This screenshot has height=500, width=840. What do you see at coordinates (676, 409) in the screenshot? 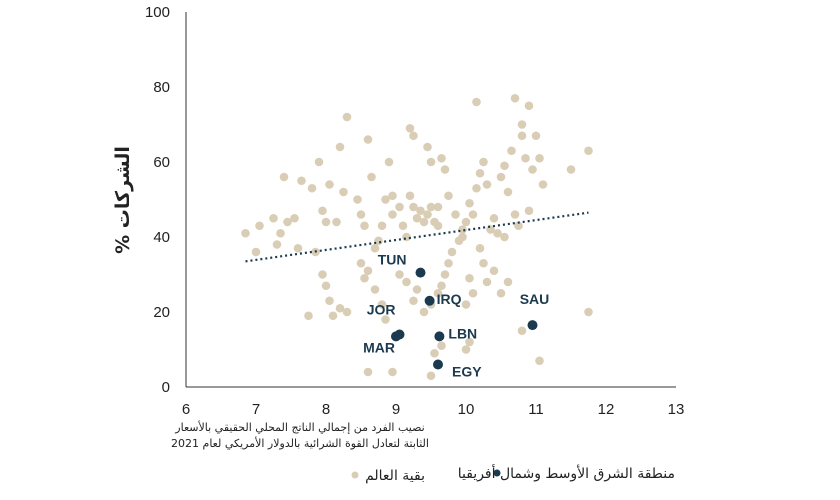
I see `x-tick-label: 13` at bounding box center [676, 409].